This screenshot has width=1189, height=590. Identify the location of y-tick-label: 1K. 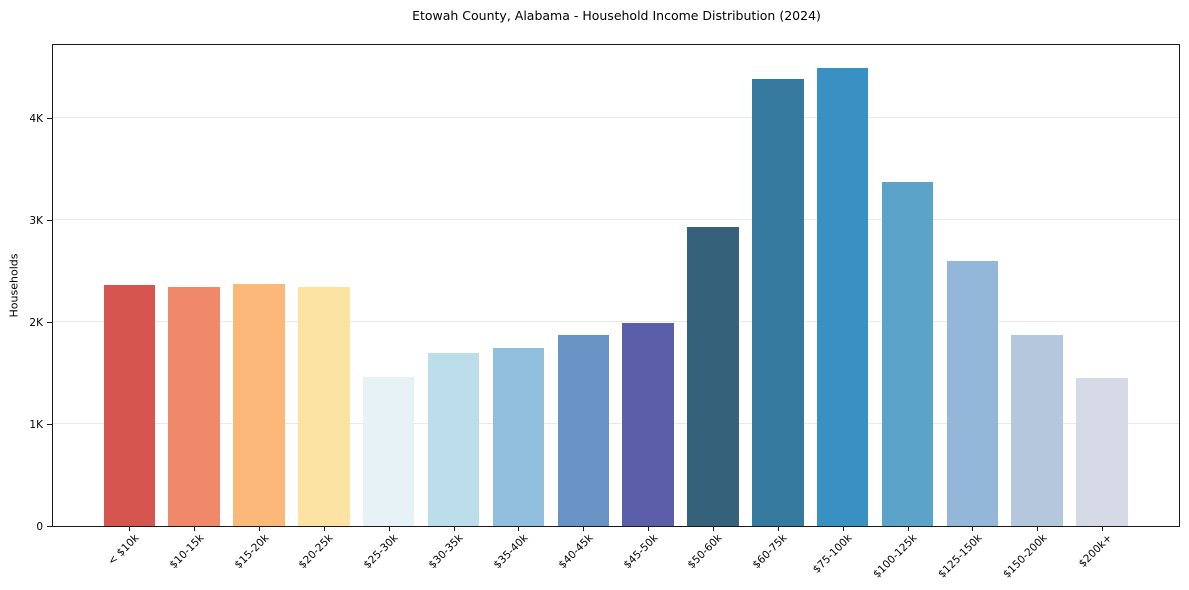
(36, 424).